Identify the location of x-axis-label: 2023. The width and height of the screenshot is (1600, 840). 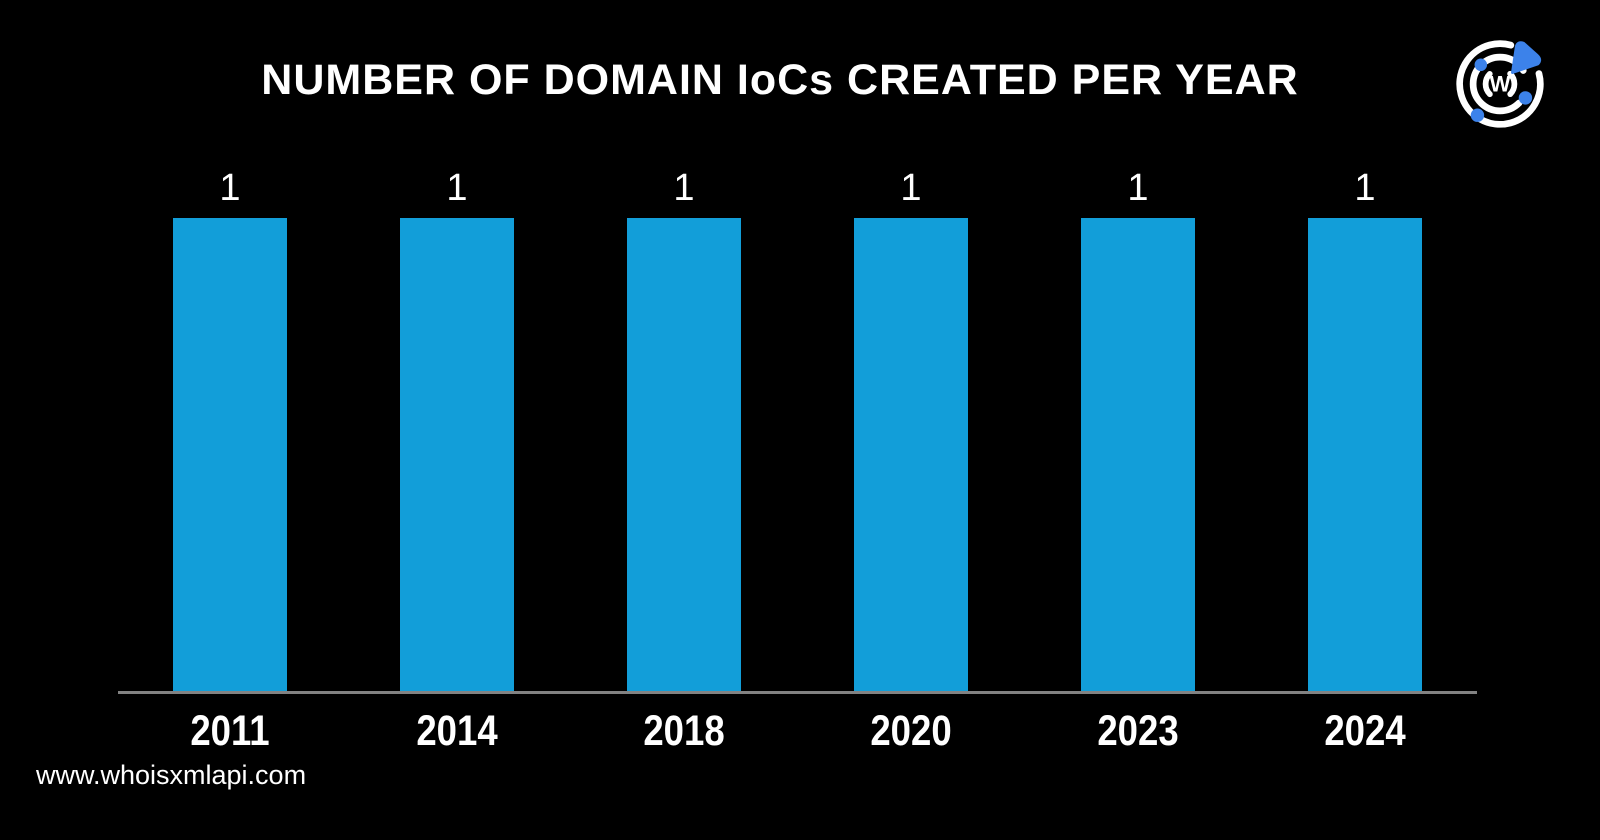
(1138, 731).